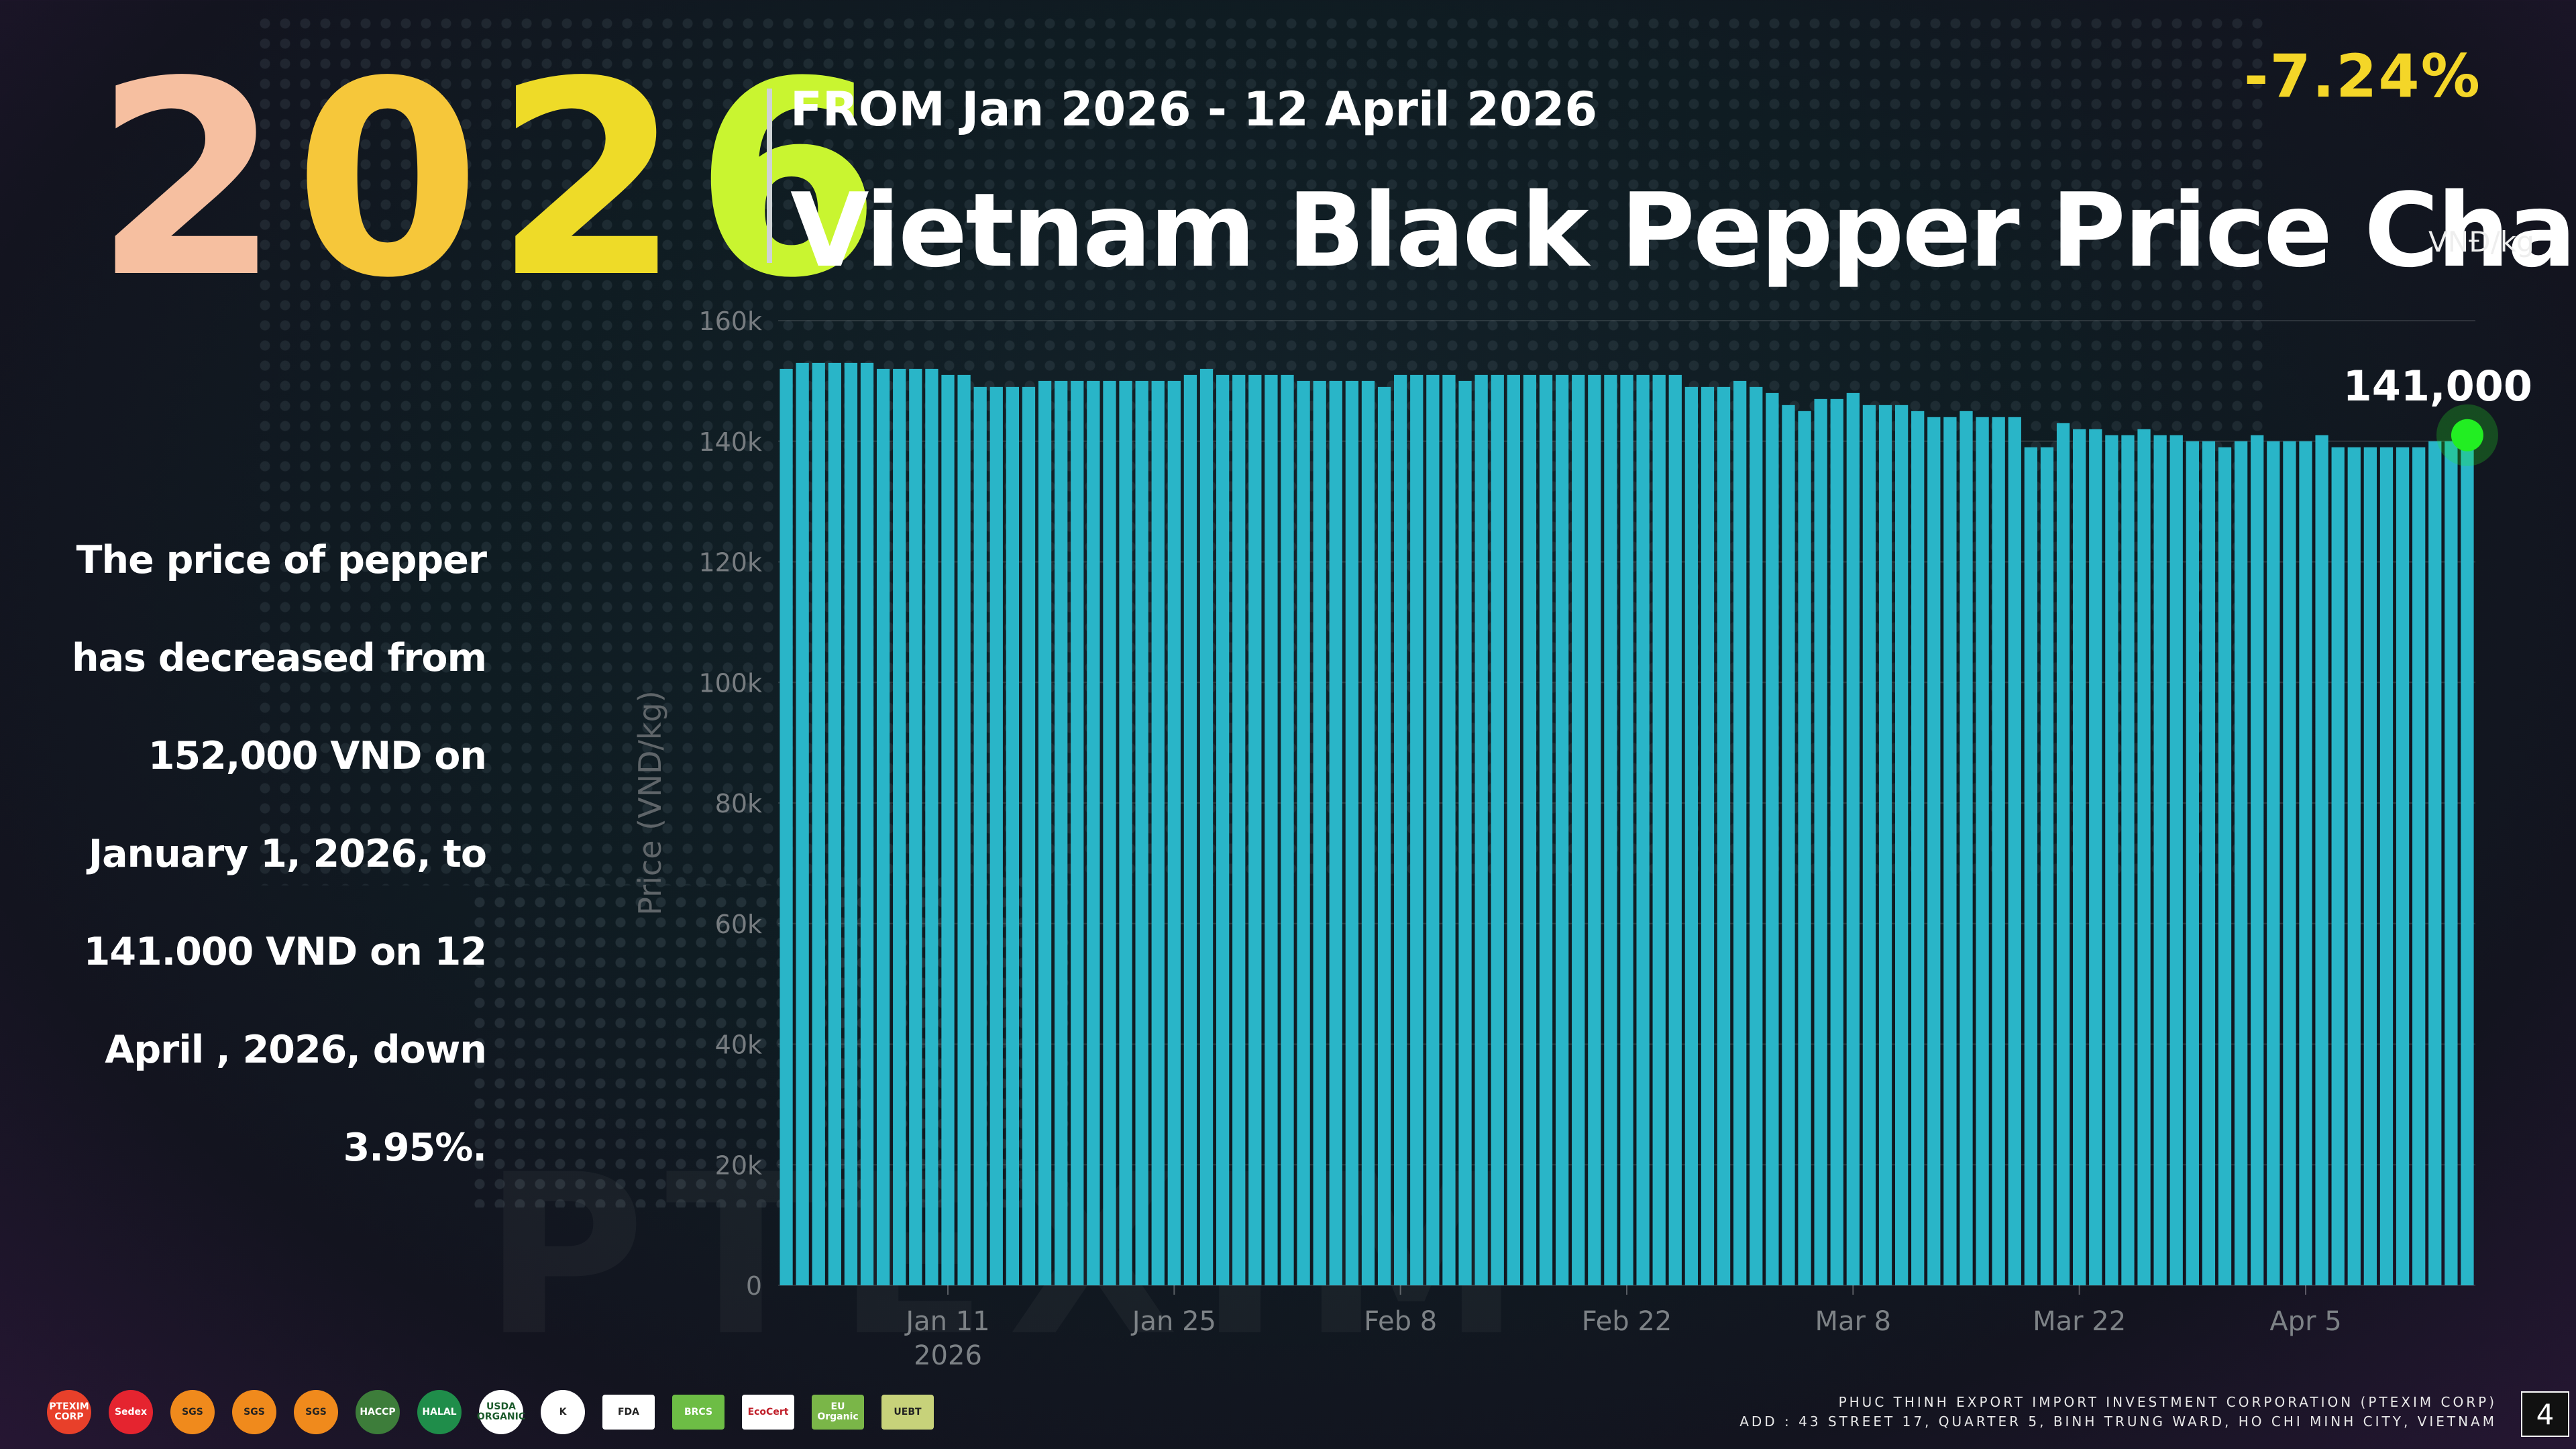  I want to click on ecocert-logo: EcoCert, so click(768, 1412).